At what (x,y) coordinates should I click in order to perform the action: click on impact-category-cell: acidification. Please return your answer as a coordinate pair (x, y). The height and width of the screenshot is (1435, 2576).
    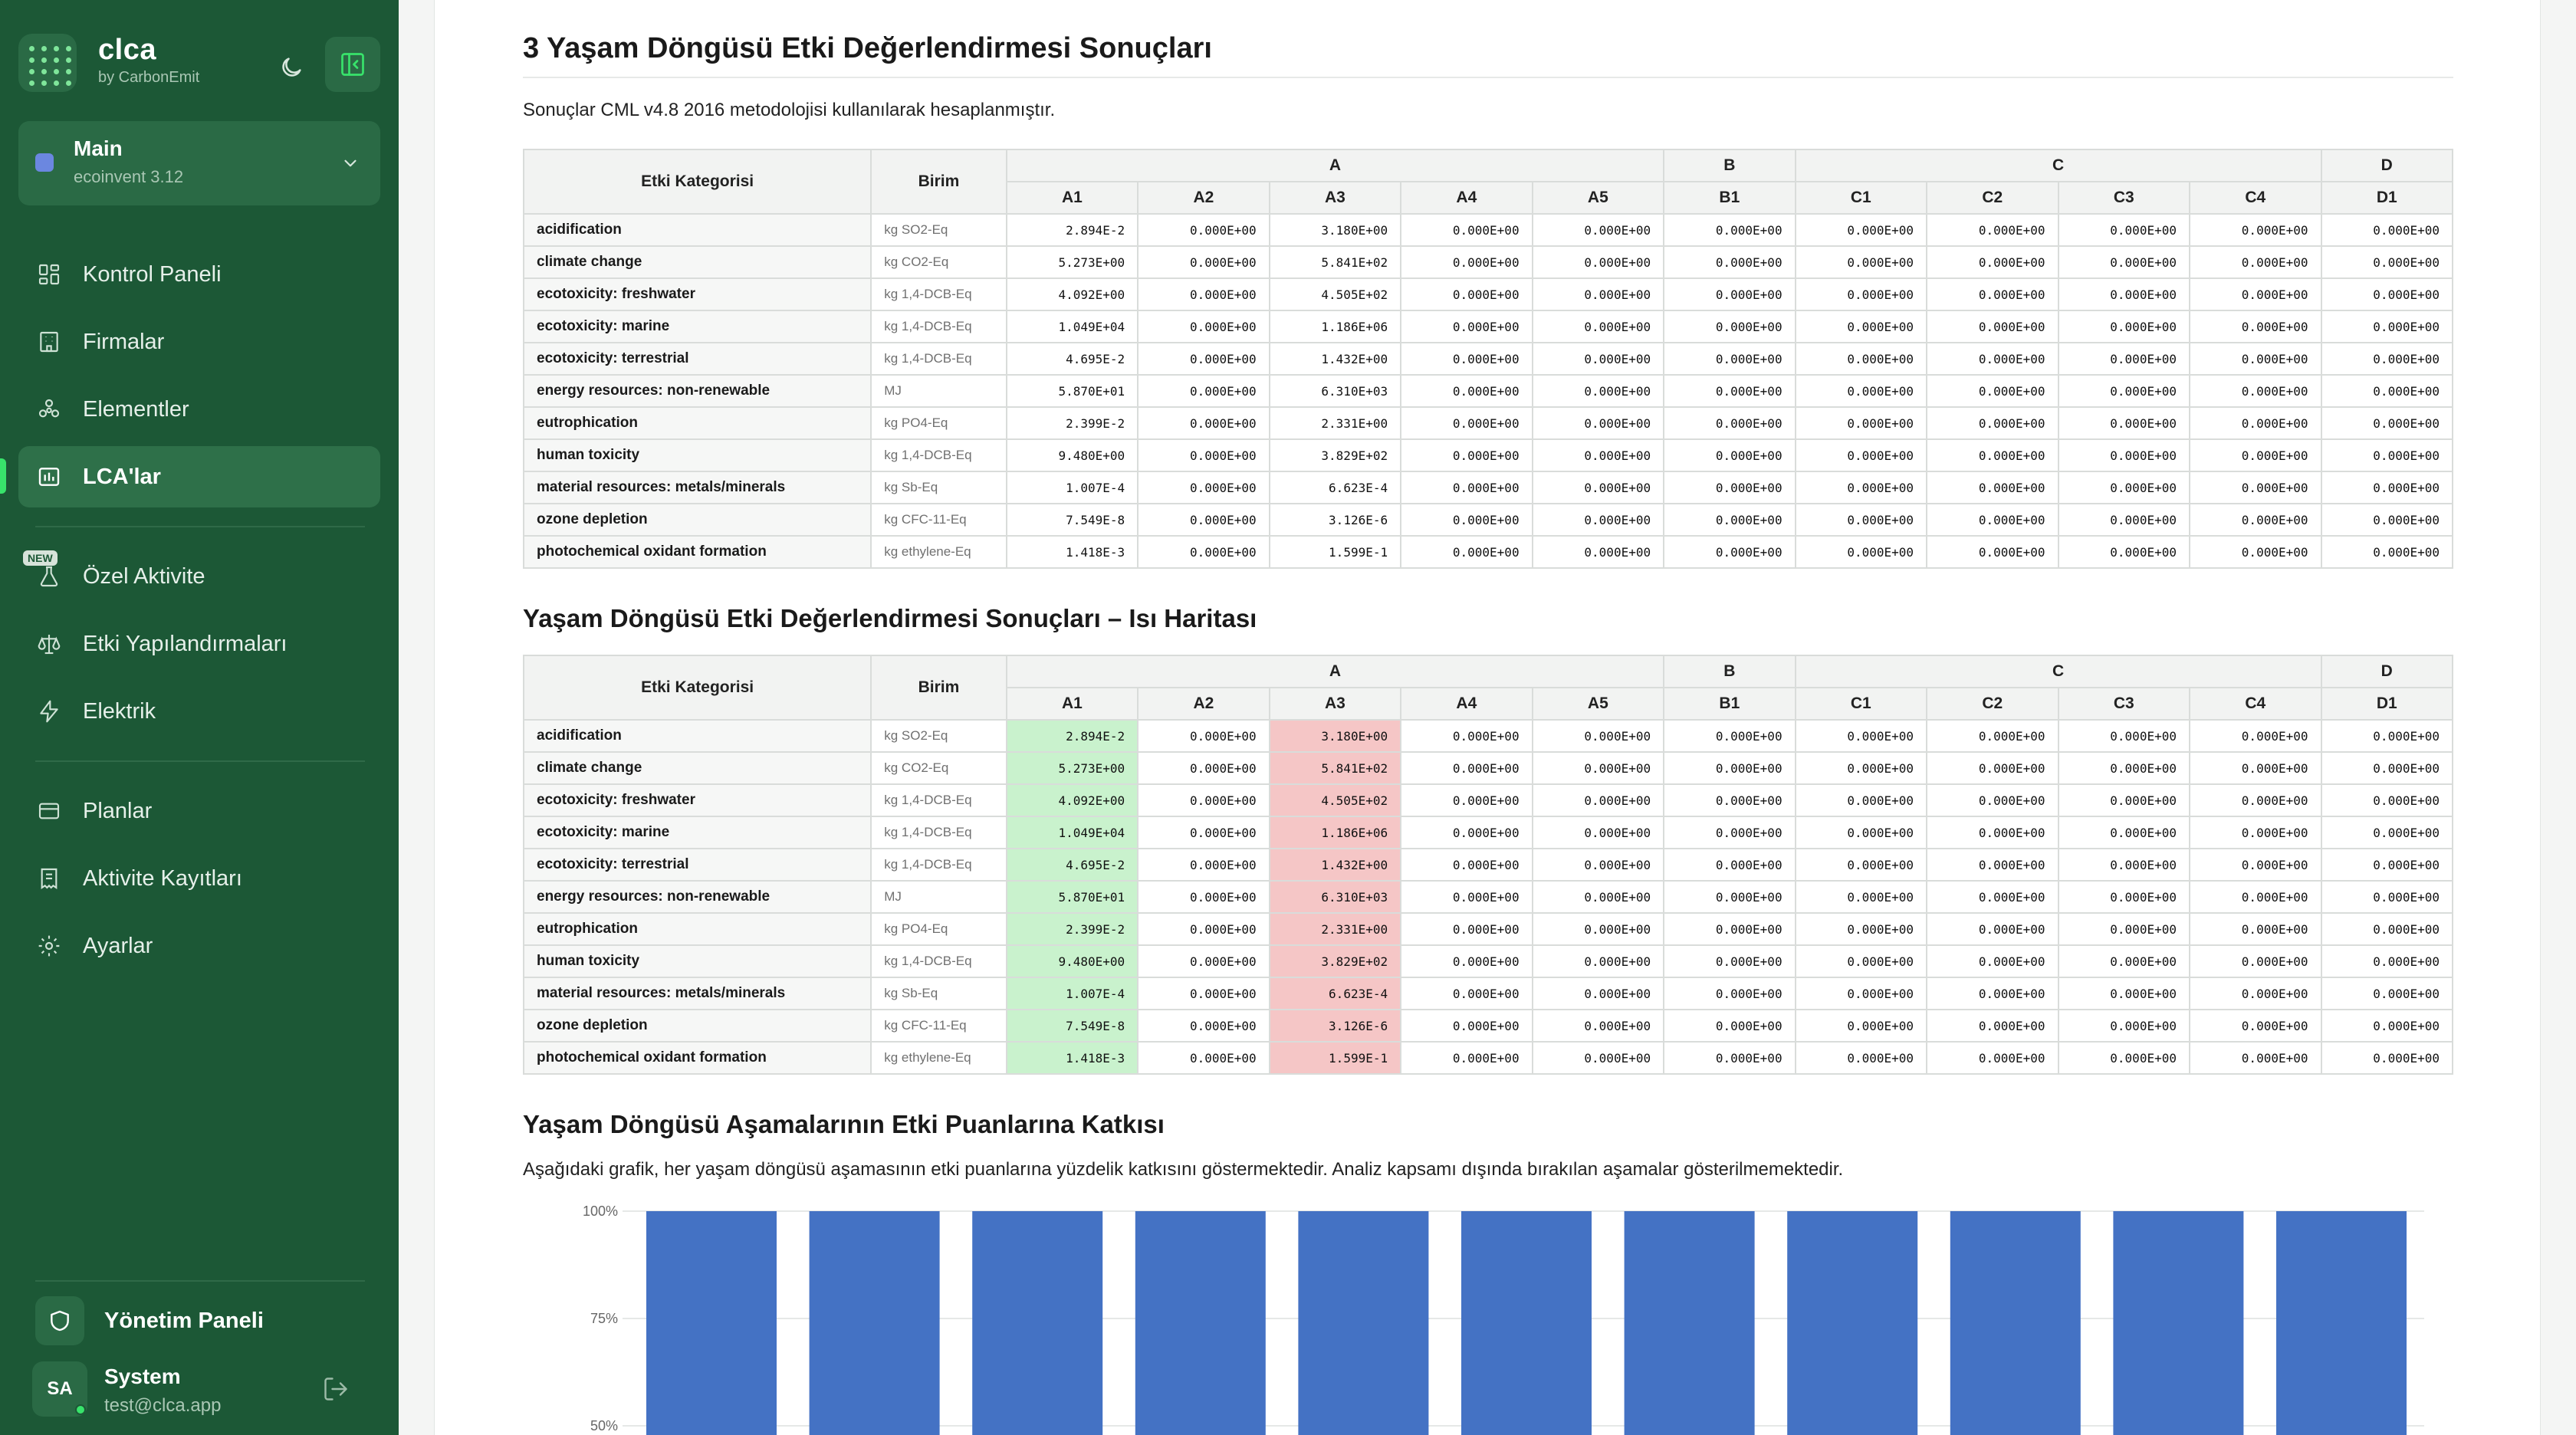
    Looking at the image, I should click on (697, 230).